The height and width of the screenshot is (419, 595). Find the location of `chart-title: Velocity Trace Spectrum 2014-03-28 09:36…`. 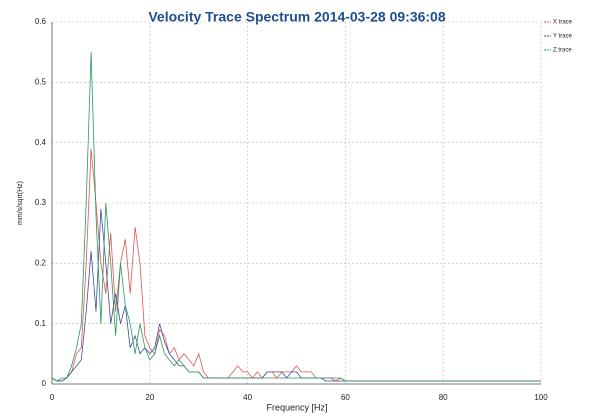

chart-title: Velocity Trace Spectrum 2014-03-28 09:36… is located at coordinates (297, 17).